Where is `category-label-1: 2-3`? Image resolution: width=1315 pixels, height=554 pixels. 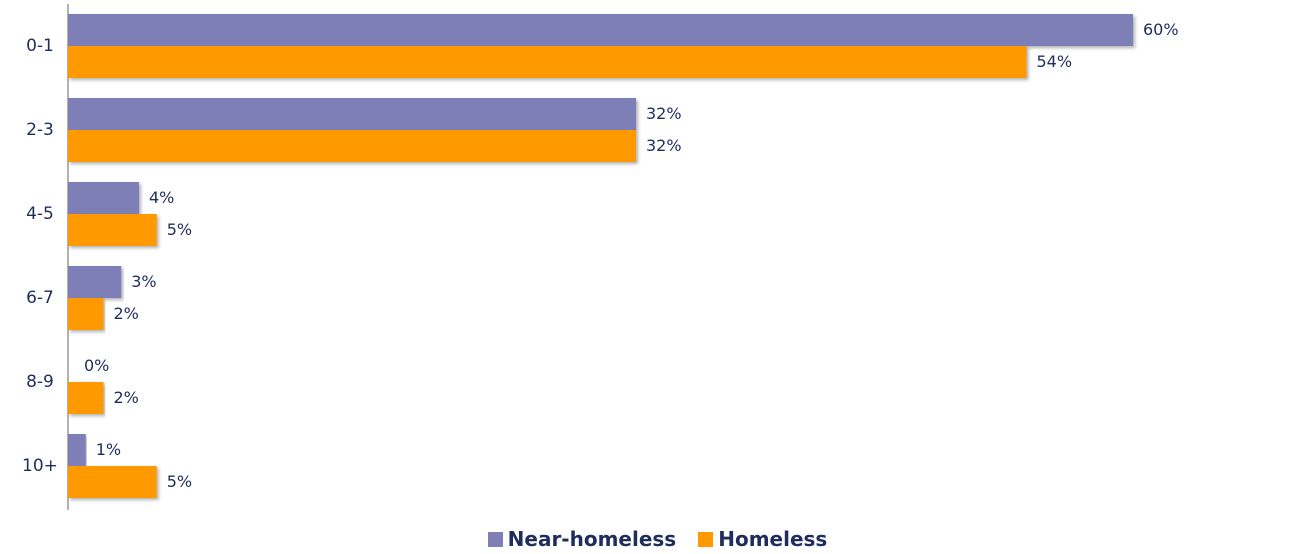 category-label-1: 2-3 is located at coordinates (40, 130).